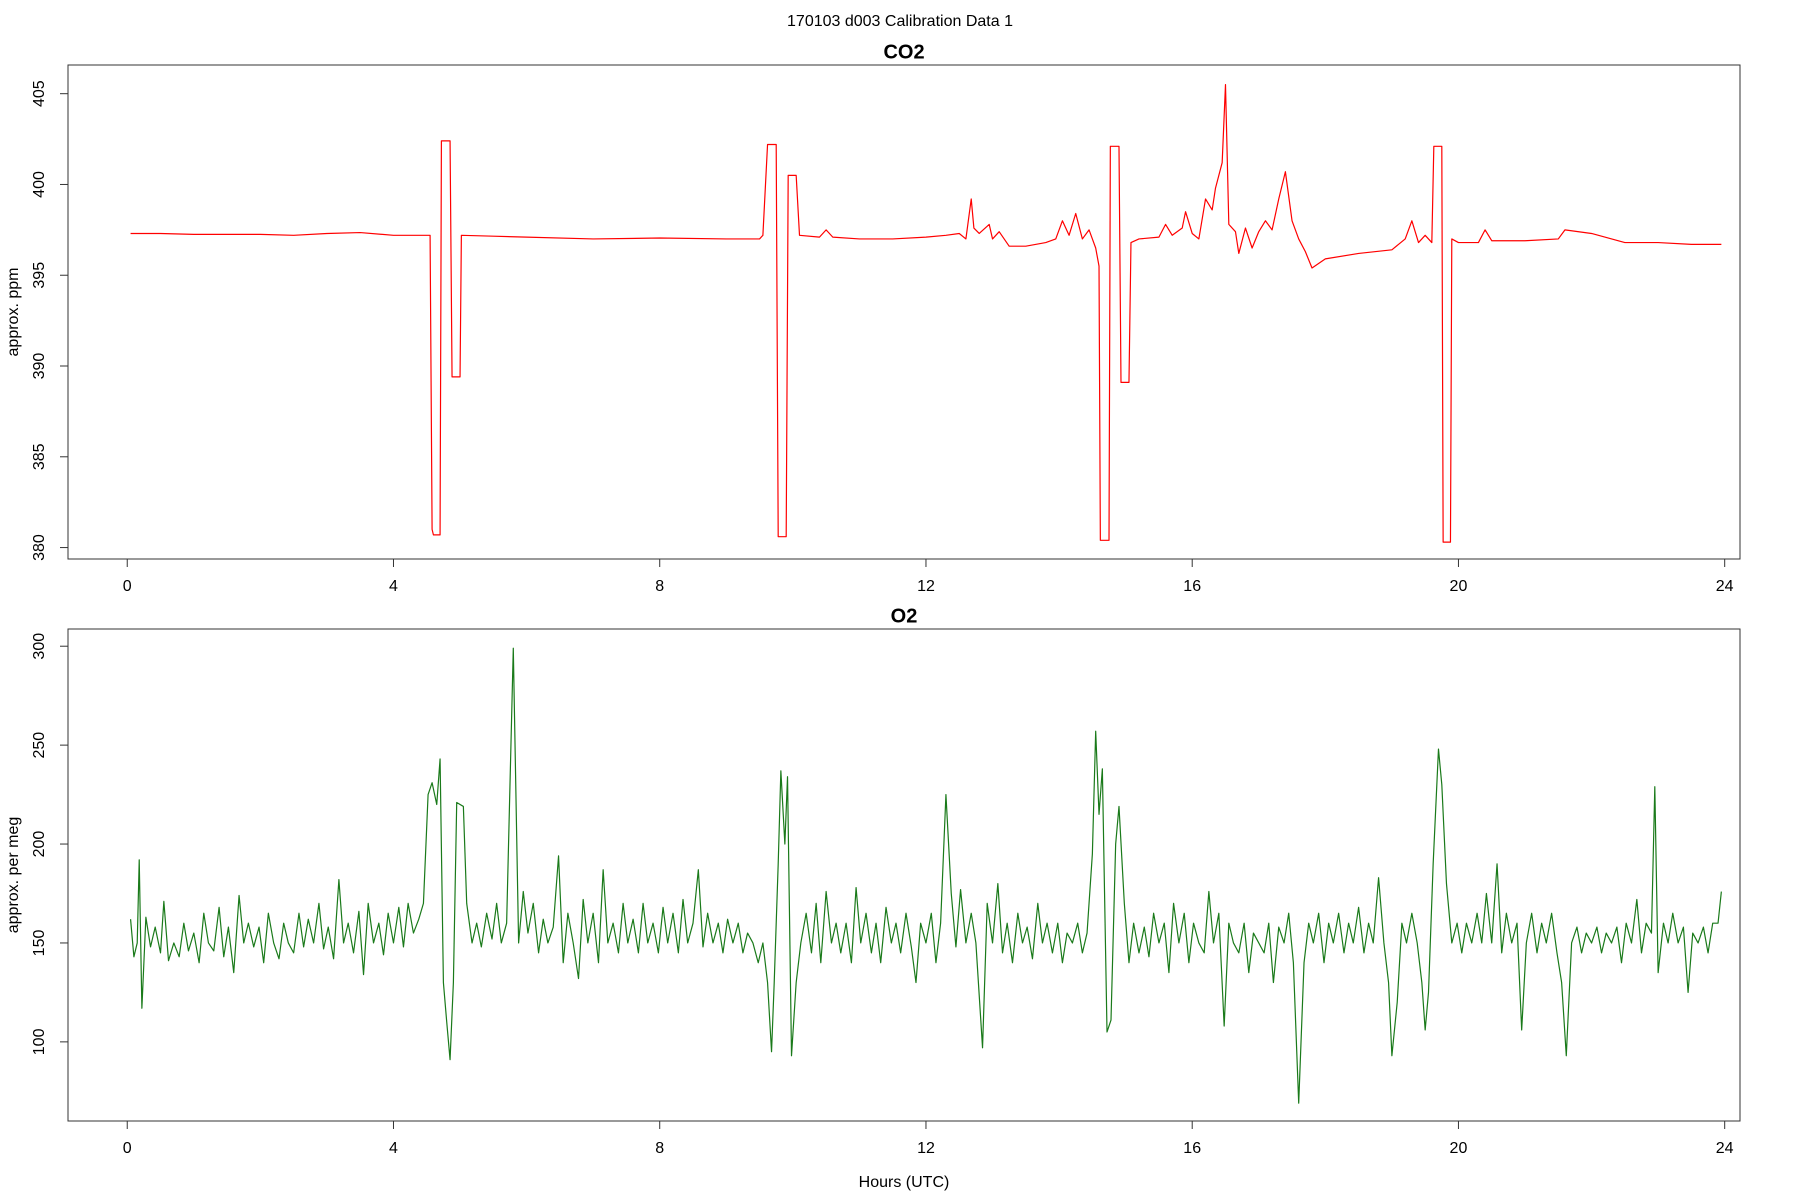  Describe the element at coordinates (13, 312) in the screenshot. I see `y-axis-label: approx. ppm` at that location.